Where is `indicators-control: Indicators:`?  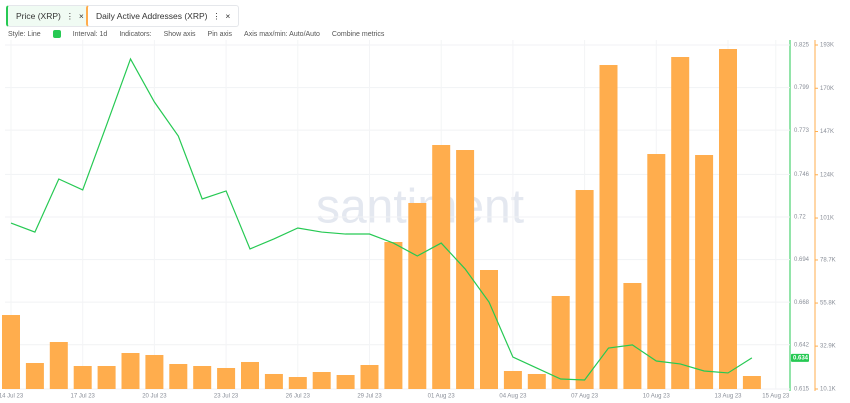
indicators-control: Indicators: is located at coordinates (135, 34).